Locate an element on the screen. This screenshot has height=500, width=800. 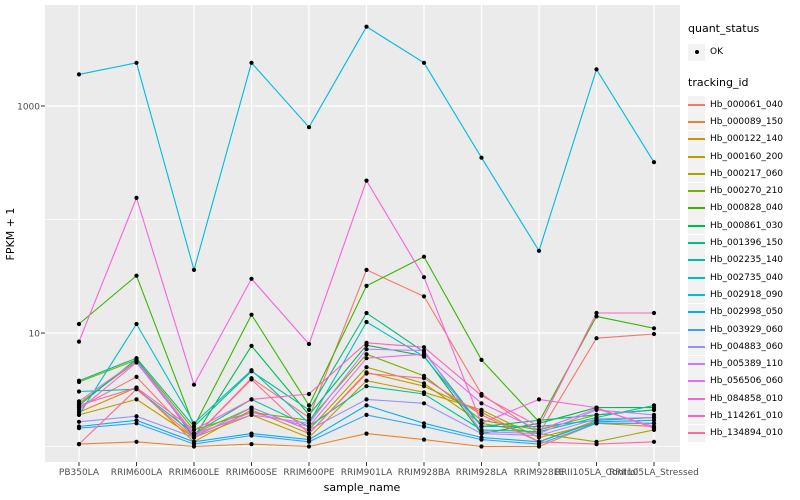
legend-item: Hb_002998_050 is located at coordinates (744, 312).